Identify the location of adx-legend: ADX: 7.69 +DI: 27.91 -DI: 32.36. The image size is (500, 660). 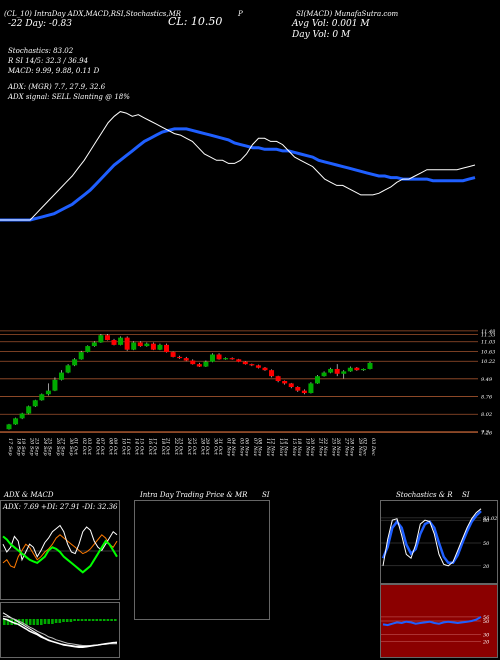
(60, 507).